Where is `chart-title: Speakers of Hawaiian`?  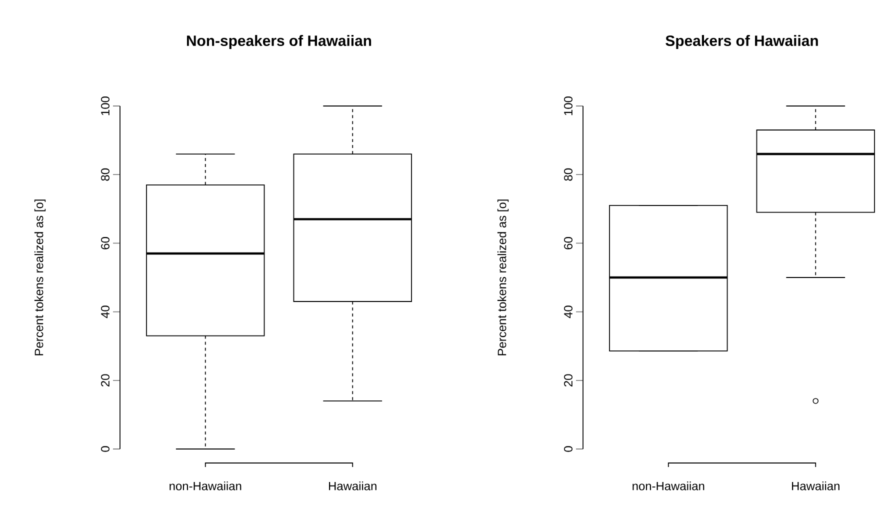 chart-title: Speakers of Hawaiian is located at coordinates (742, 42).